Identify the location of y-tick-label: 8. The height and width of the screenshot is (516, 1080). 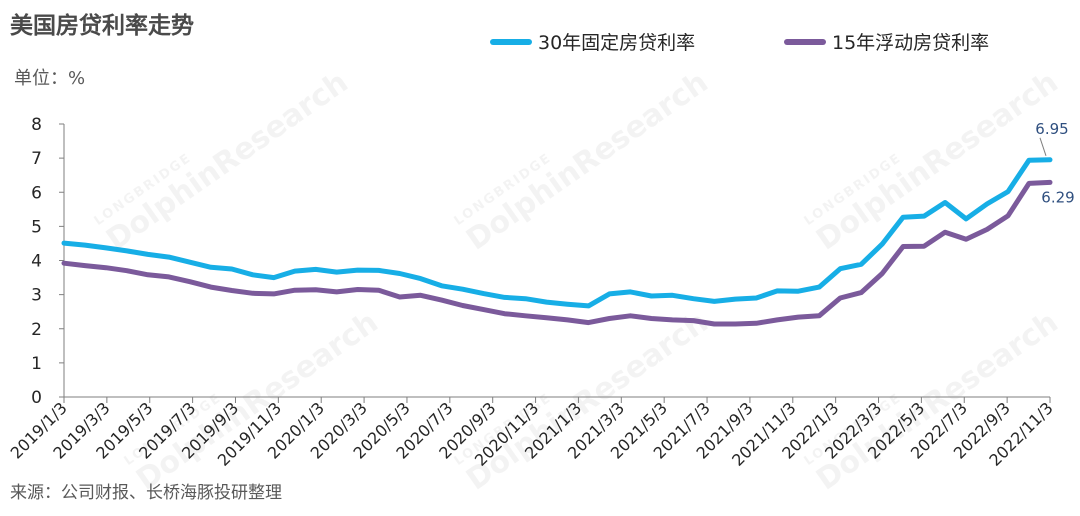
(36, 125).